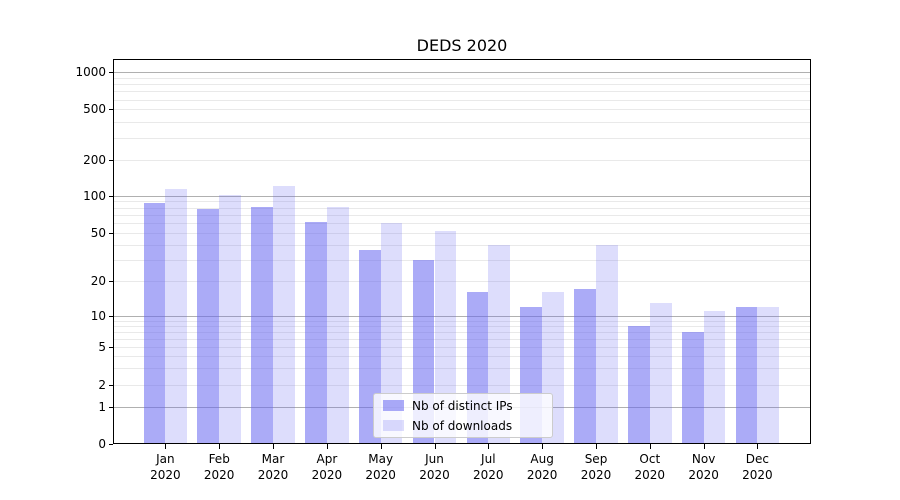 The image size is (900, 500). What do you see at coordinates (434, 467) in the screenshot?
I see `x-tick-label: Jun 2020` at bounding box center [434, 467].